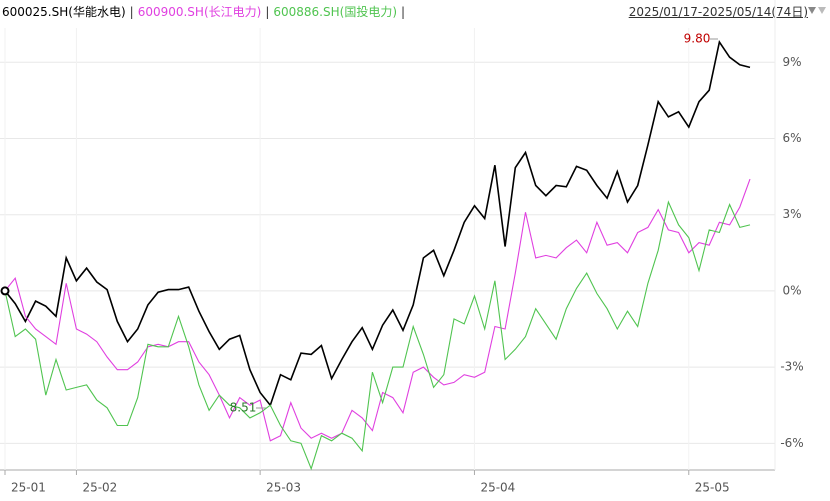 Image resolution: width=830 pixels, height=501 pixels. Describe the element at coordinates (718, 12) in the screenshot. I see `date-range: 2025/01/17-2025/05/14(74日)` at that location.